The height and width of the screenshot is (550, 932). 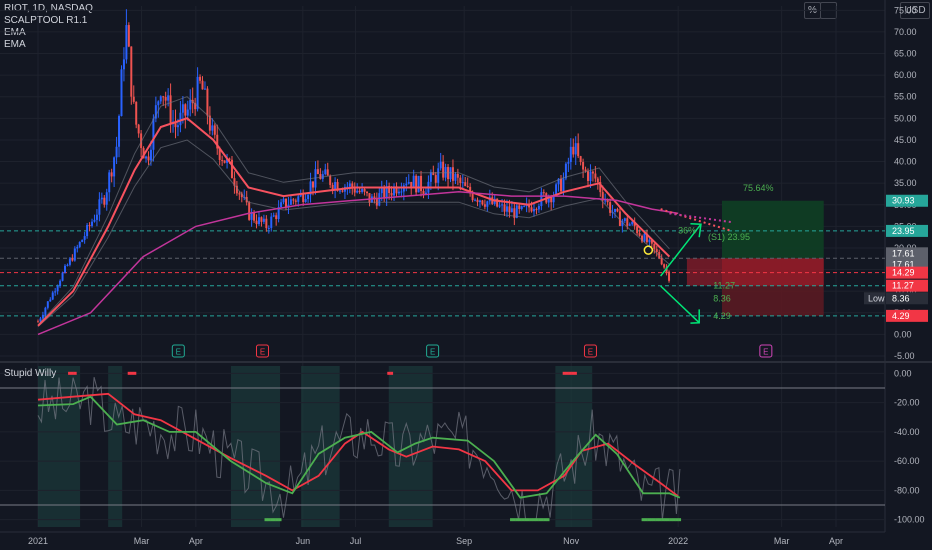 What do you see at coordinates (15, 32) in the screenshot?
I see `indicator-ema-1: EMA` at bounding box center [15, 32].